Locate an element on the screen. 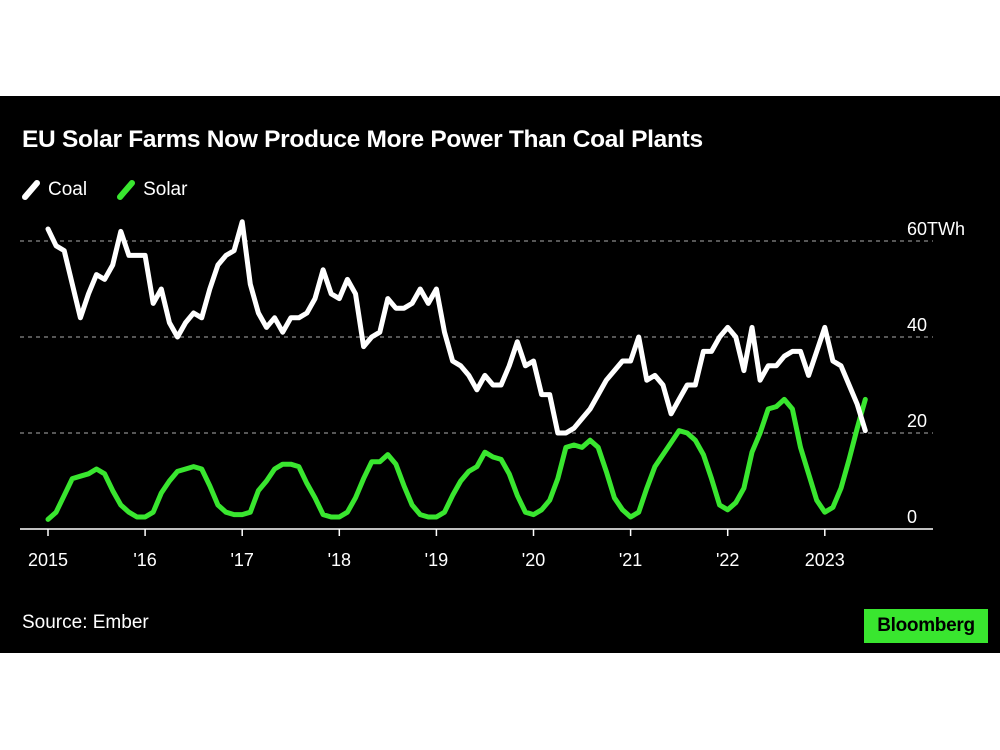 This screenshot has height=750, width=1000. chart-legend: Coal Solar is located at coordinates (119, 190).